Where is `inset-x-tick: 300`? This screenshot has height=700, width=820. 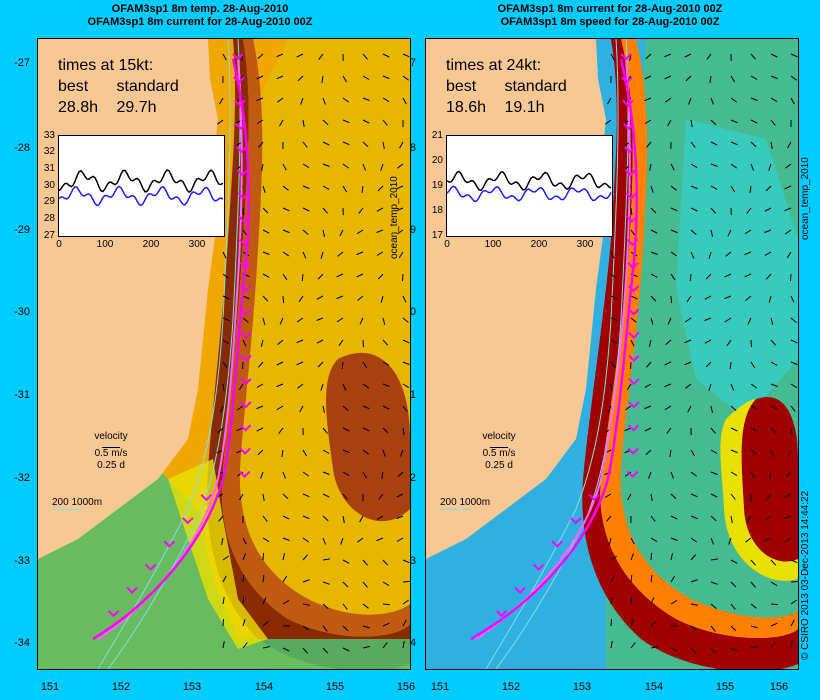
inset-x-tick: 300 is located at coordinates (197, 244).